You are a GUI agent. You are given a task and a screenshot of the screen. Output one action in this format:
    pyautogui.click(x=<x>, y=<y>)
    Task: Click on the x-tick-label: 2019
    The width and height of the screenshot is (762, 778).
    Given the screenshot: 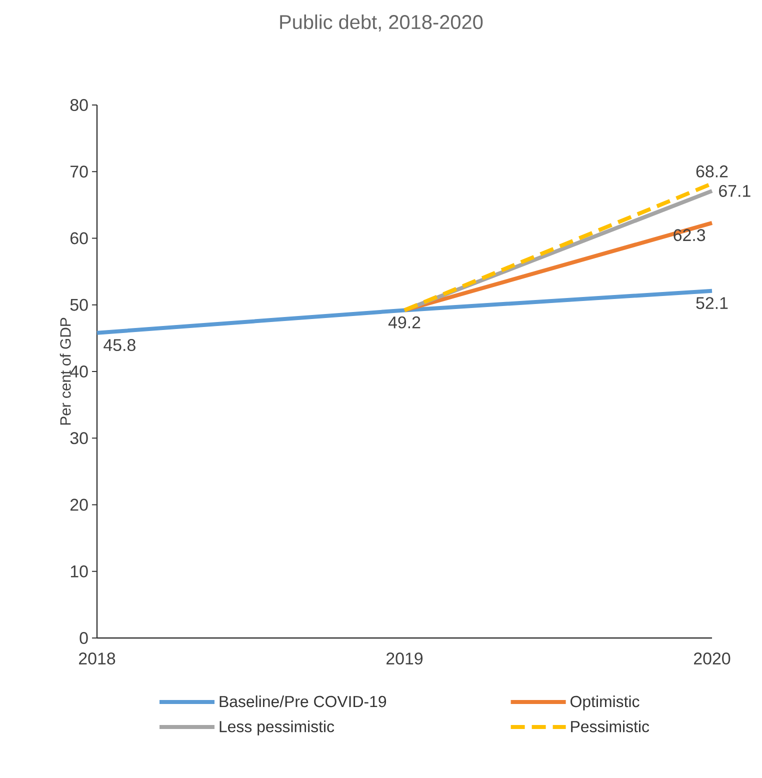 What is the action you would take?
    pyautogui.click(x=404, y=658)
    